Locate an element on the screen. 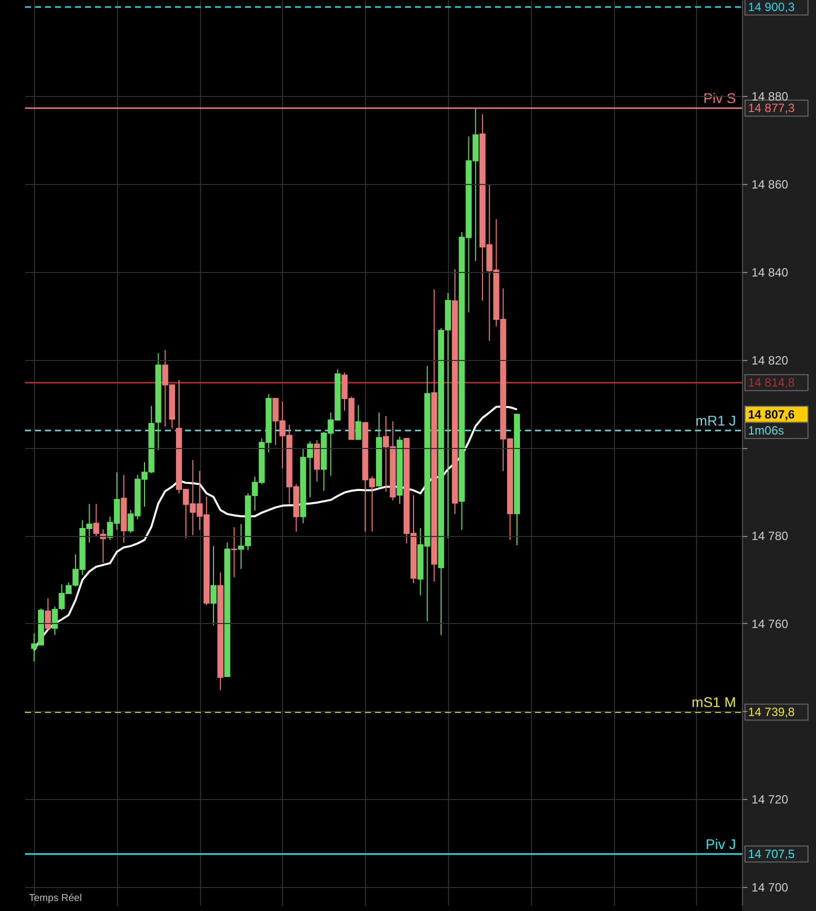  y-tick-label: 14 780 is located at coordinates (770, 536).